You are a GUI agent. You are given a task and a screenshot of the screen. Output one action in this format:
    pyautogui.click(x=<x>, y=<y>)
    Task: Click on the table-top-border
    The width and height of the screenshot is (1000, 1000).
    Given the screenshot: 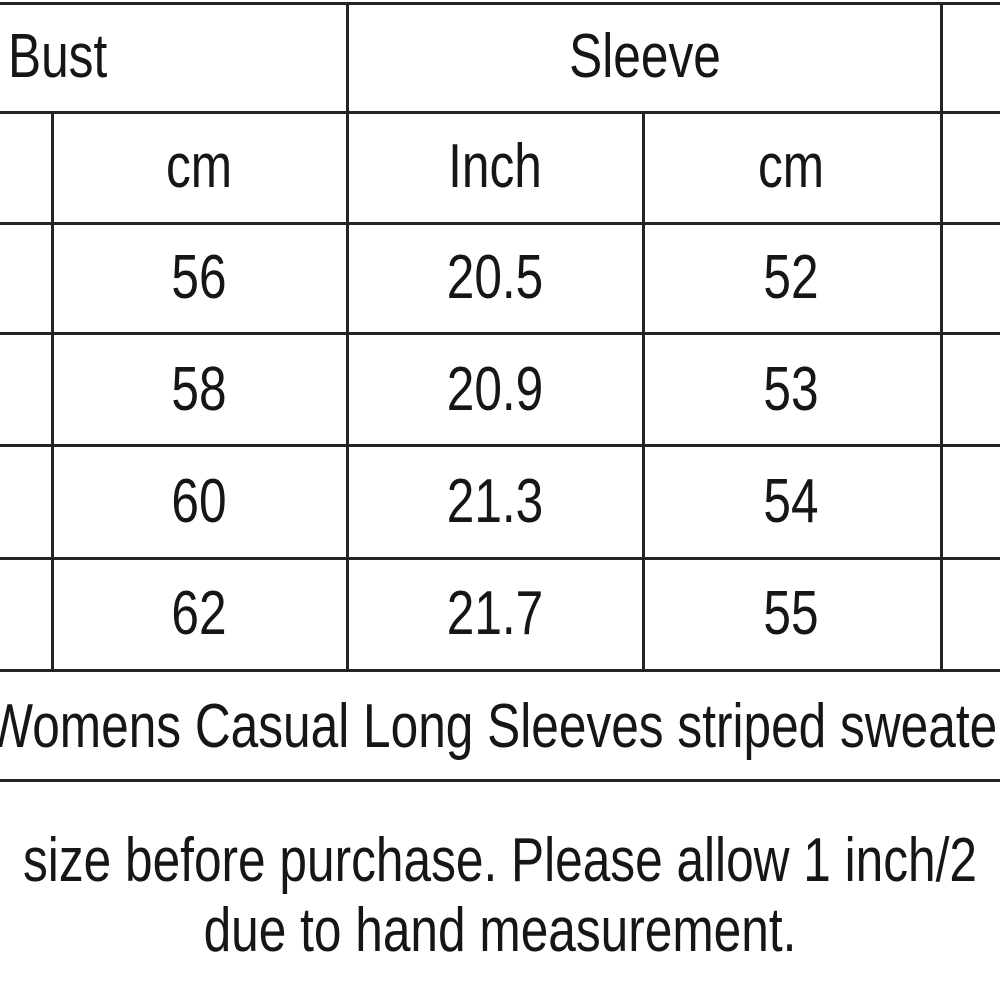 What is the action you would take?
    pyautogui.click(x=500, y=3)
    